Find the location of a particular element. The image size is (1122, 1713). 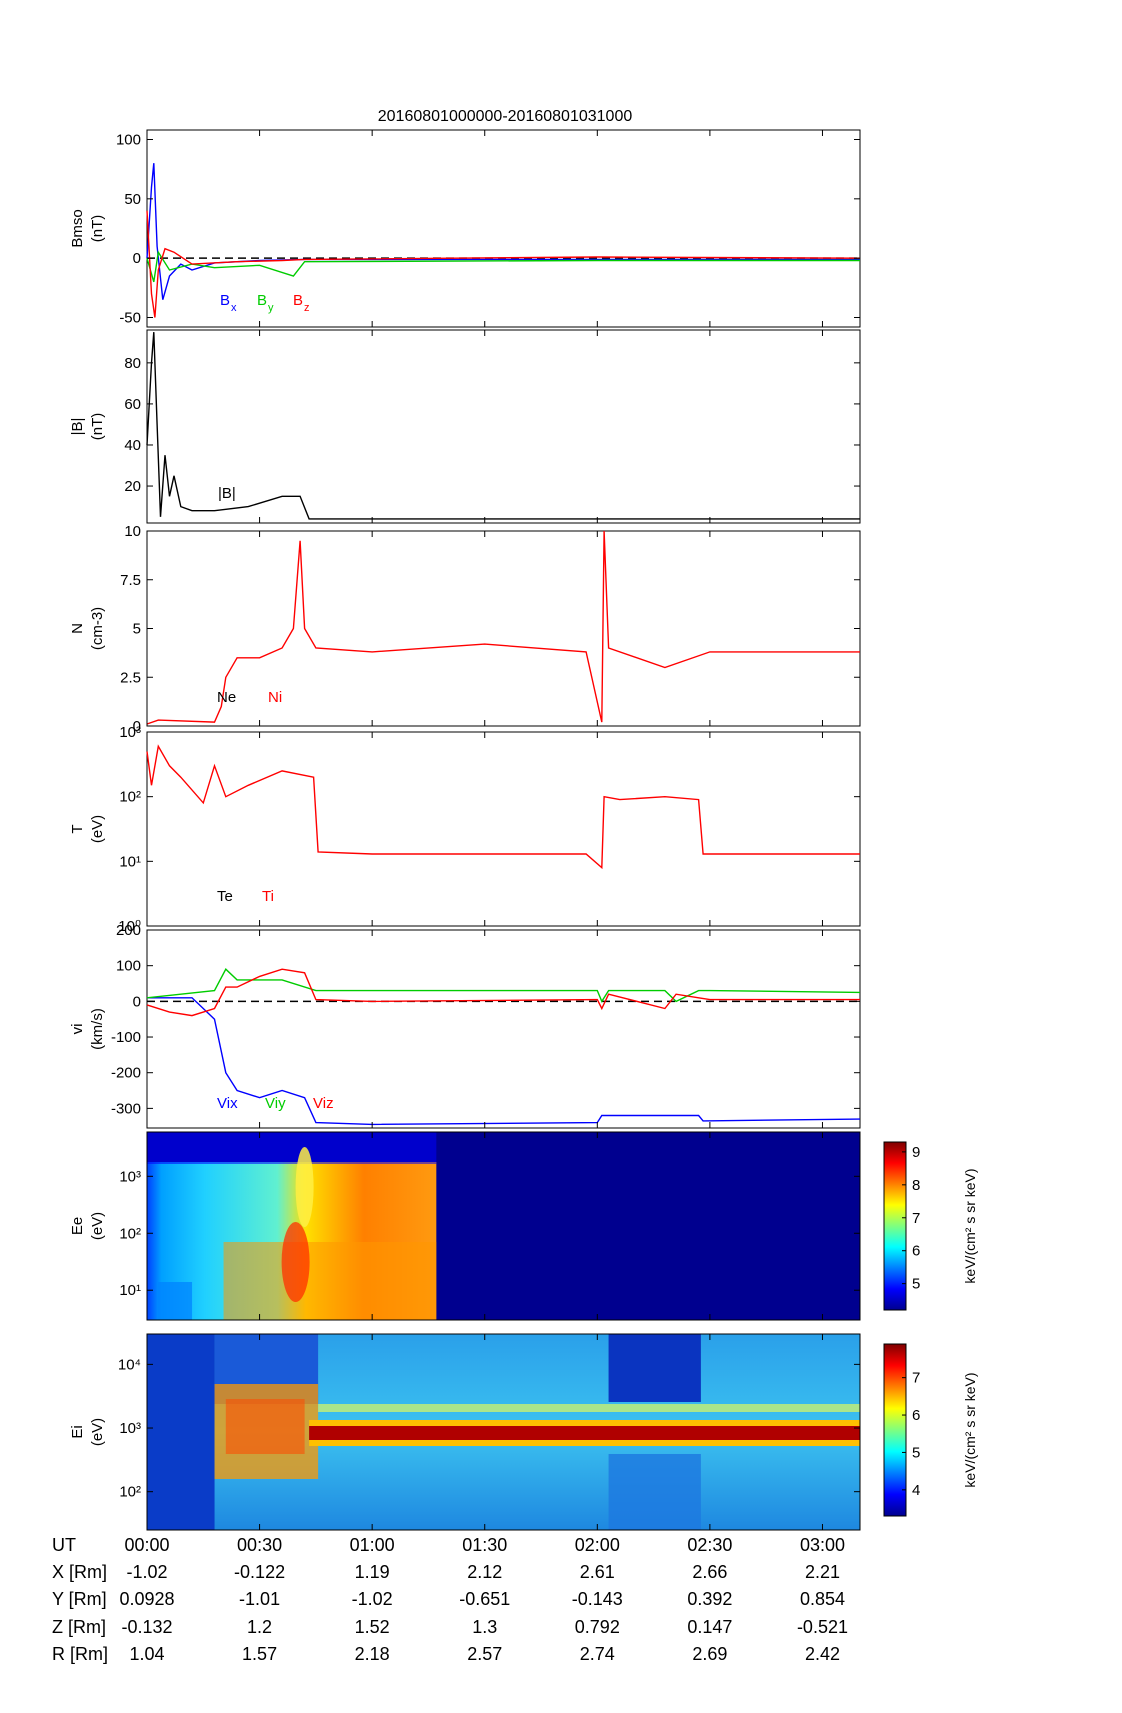

legend-vel-0: Vix is located at coordinates (227, 1103).